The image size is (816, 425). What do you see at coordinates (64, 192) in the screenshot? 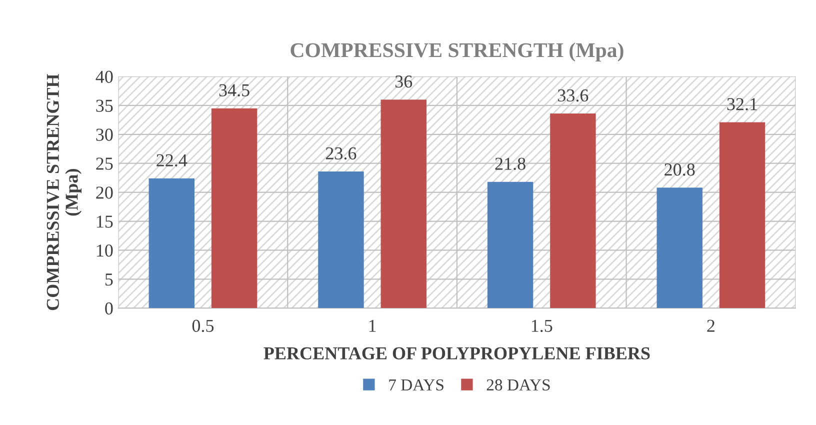
I see `y-axis-title: COMPRESSIVE STRENGTH (Mpa)` at bounding box center [64, 192].